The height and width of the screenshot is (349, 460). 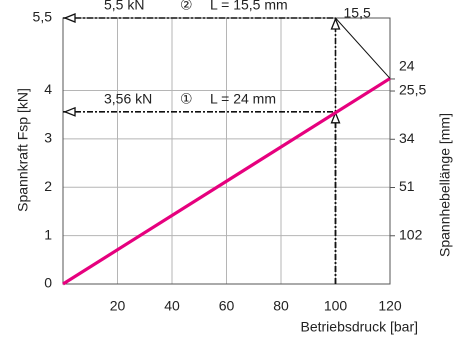 I want to click on x-tick-label: 120, so click(x=390, y=306).